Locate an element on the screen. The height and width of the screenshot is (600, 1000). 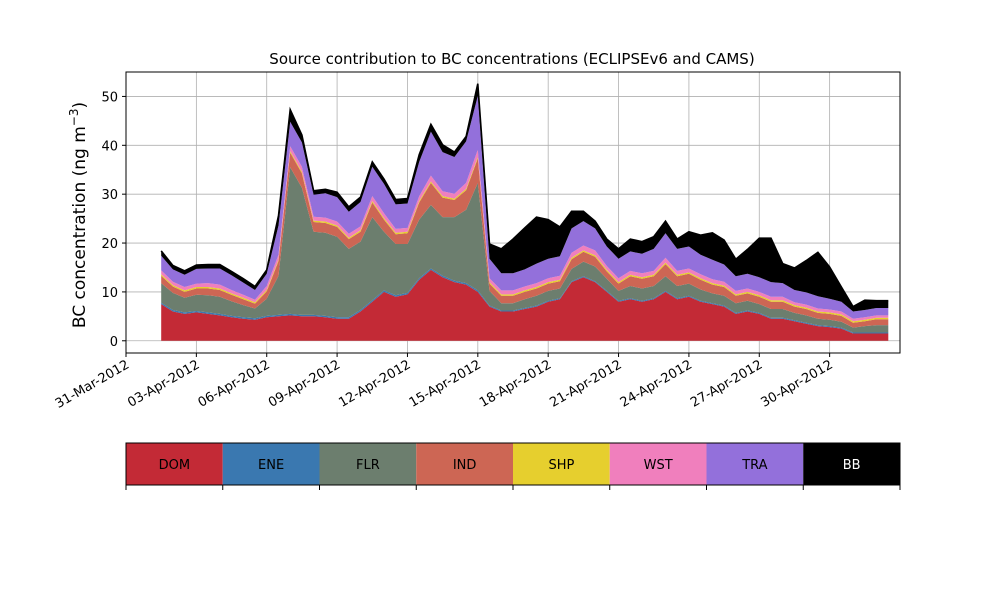
x-tick-label: 15-Apr-2012 is located at coordinates (445, 383).